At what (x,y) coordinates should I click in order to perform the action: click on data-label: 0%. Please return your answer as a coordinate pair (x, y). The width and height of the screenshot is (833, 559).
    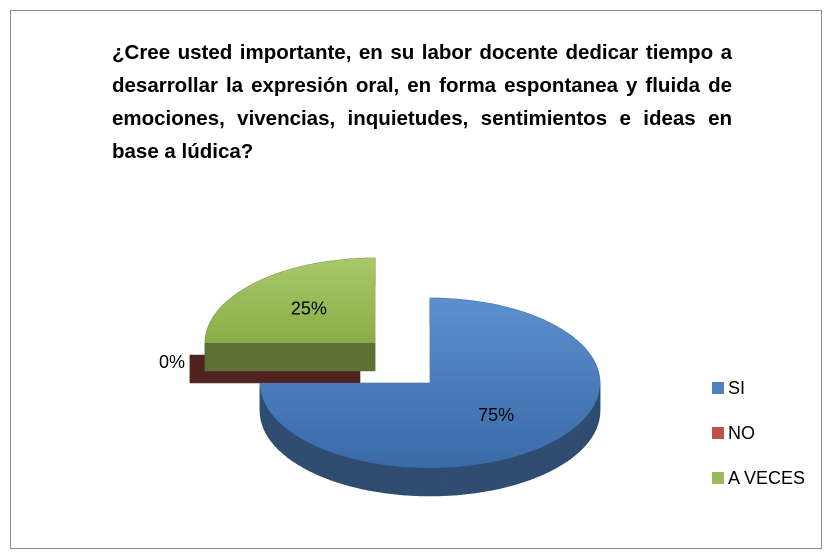
    Looking at the image, I should click on (172, 362).